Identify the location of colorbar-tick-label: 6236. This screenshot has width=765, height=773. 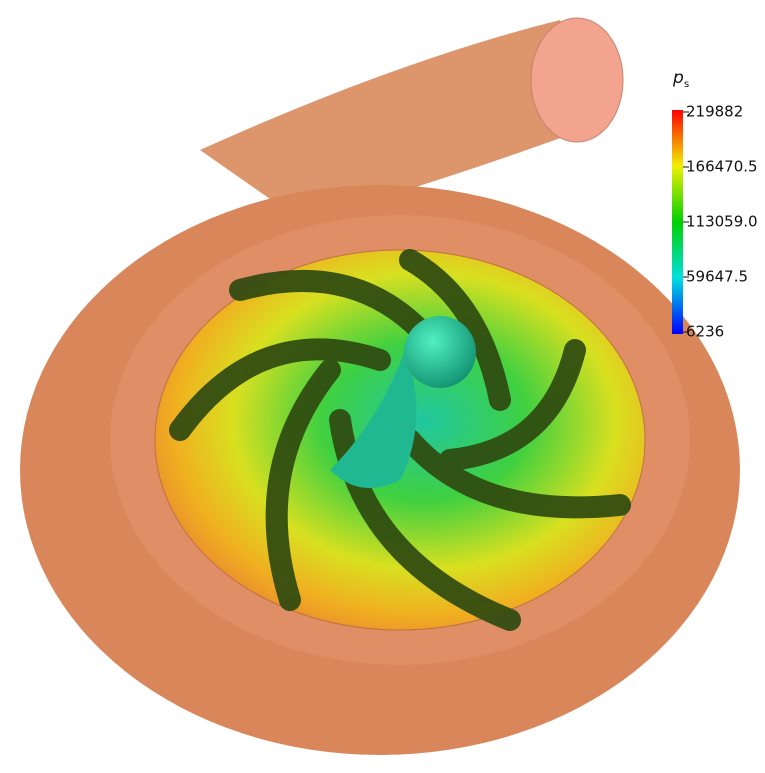
(705, 332).